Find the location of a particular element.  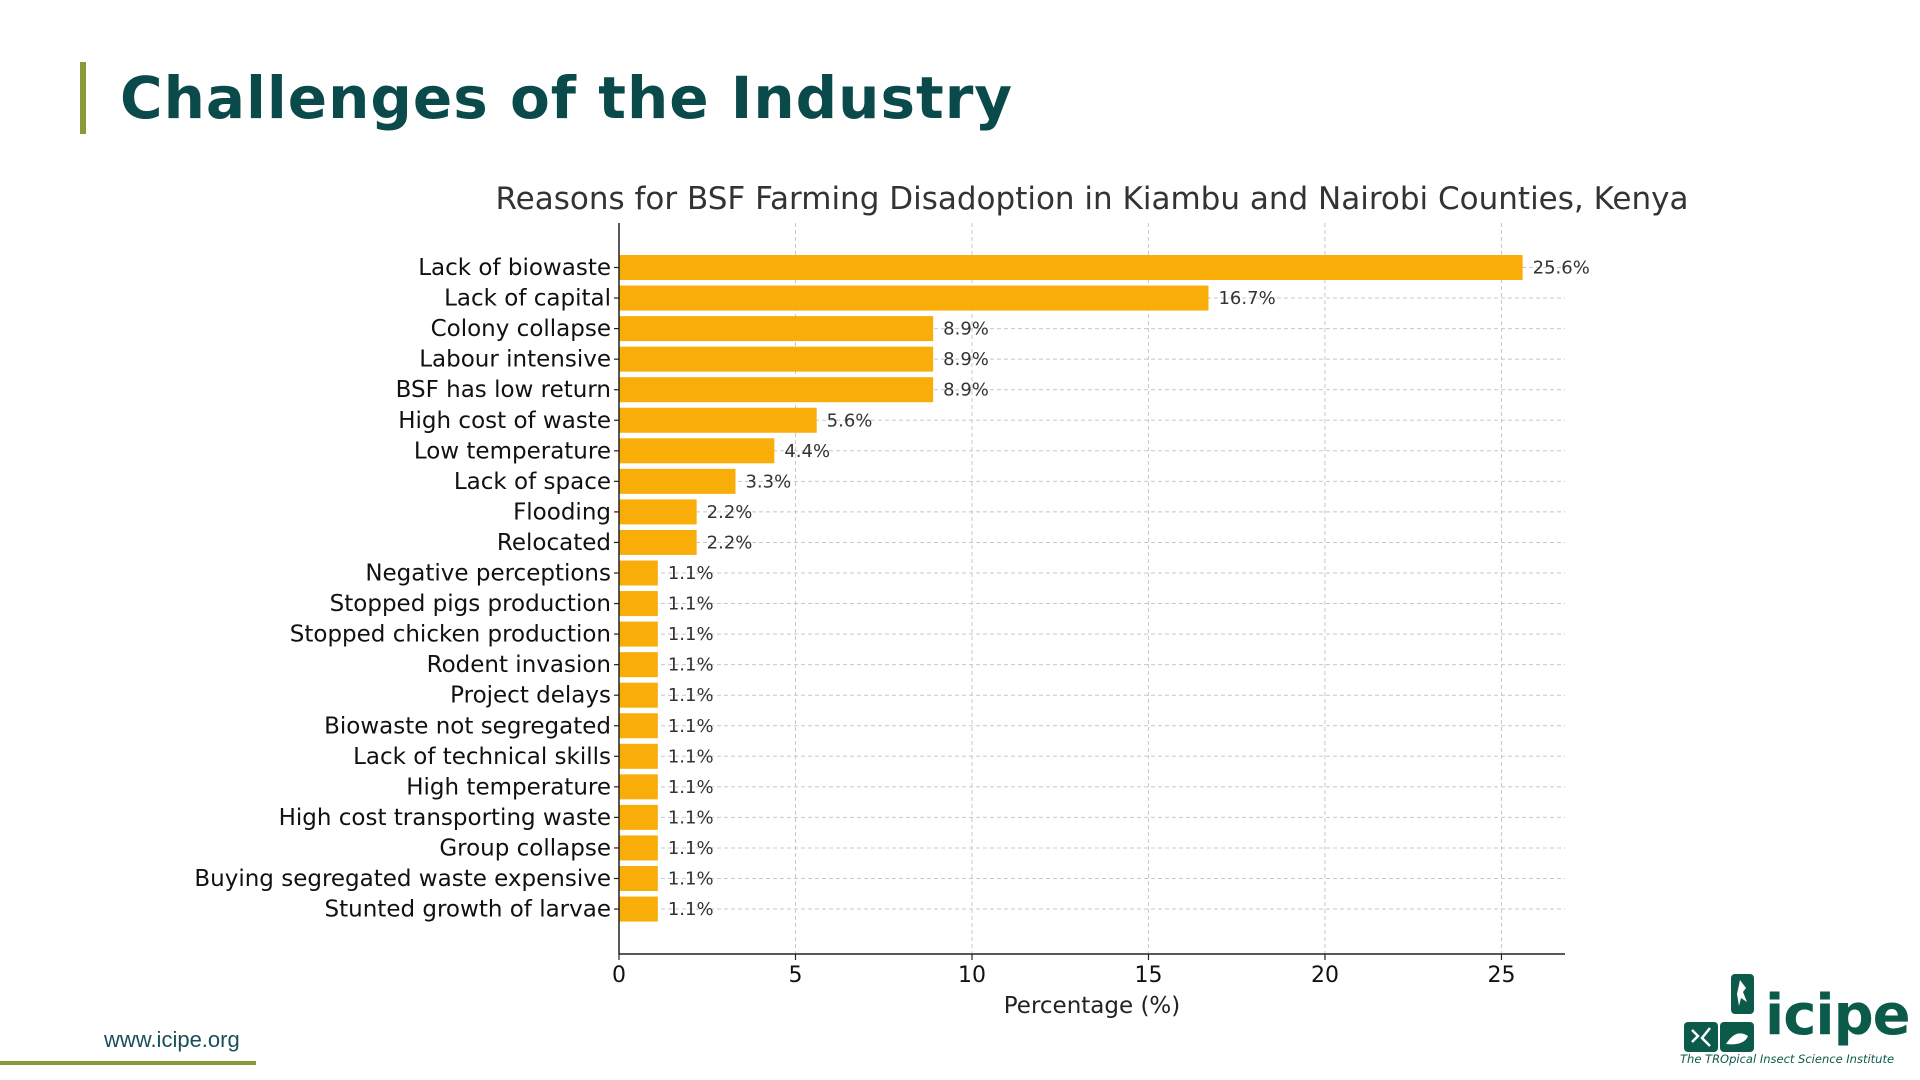

logo-mark-icon is located at coordinates (1719, 1013).